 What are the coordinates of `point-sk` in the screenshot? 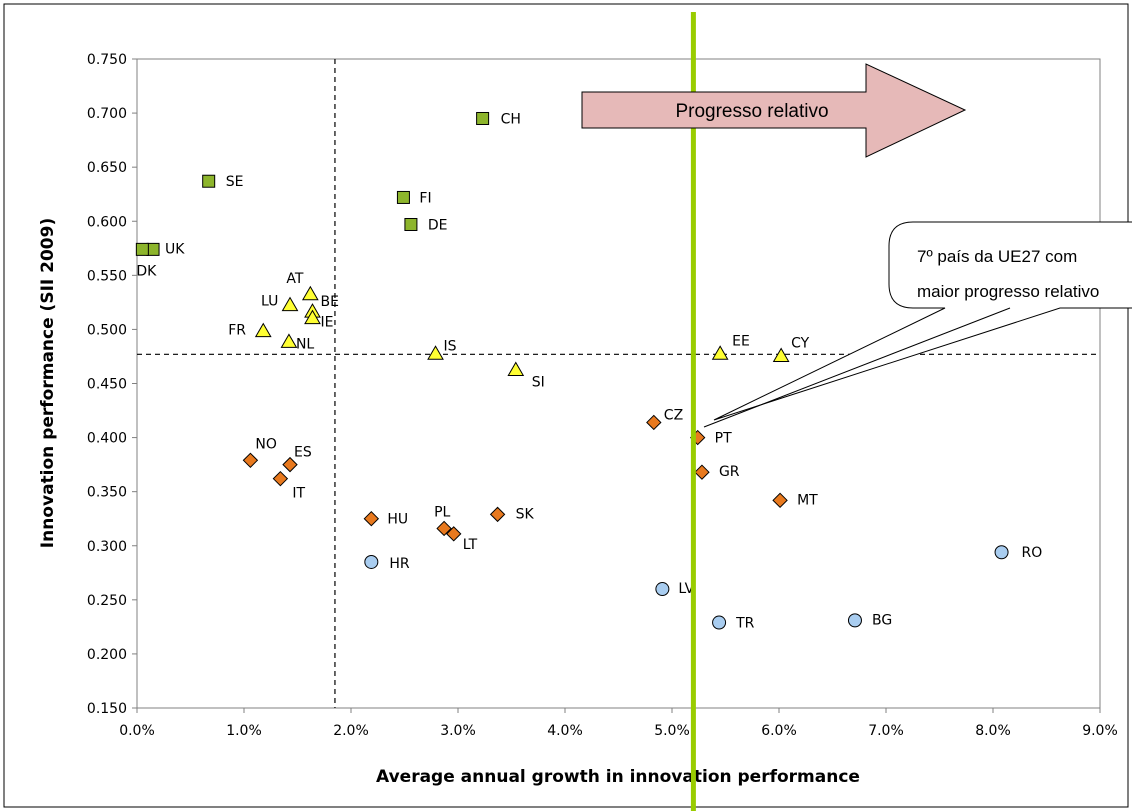 It's located at (497, 514).